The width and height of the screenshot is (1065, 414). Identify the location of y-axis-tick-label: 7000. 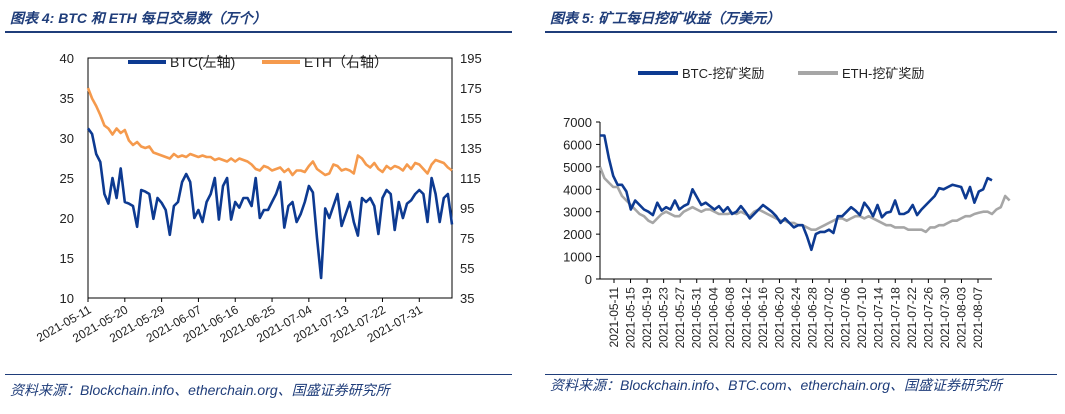
(577, 122).